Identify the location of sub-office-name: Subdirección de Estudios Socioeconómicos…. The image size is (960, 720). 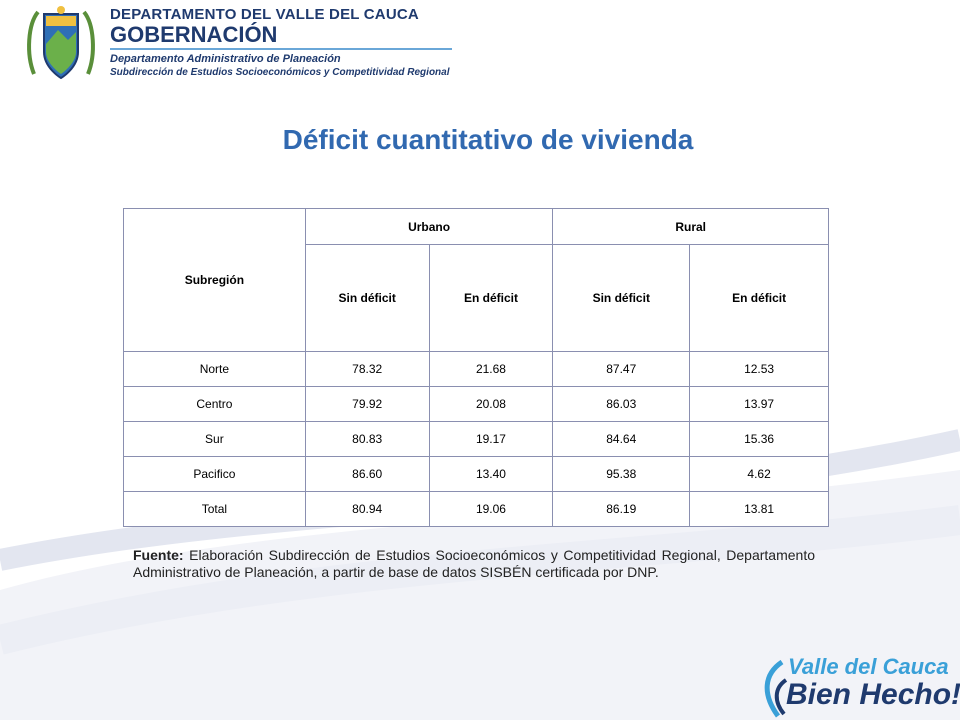
(280, 72).